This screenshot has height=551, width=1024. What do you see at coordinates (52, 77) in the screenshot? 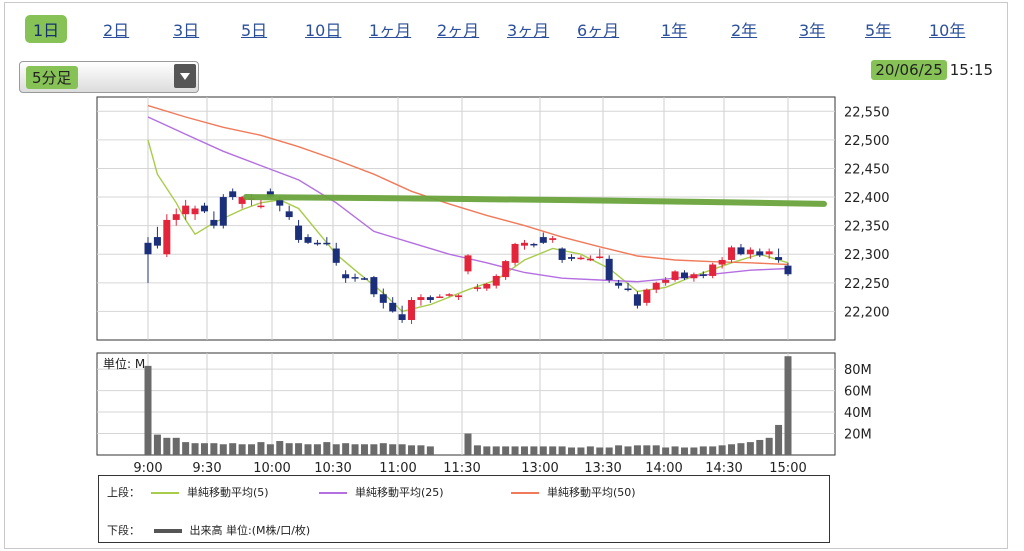
I see `candle-interval-value: 5分足` at bounding box center [52, 77].